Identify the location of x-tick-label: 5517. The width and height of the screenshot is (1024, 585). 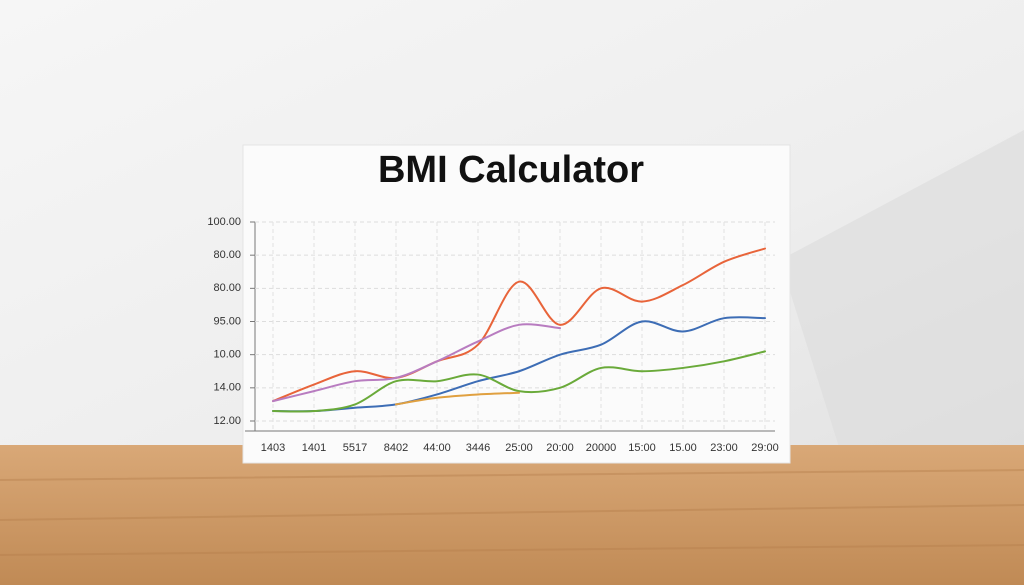
(355, 448).